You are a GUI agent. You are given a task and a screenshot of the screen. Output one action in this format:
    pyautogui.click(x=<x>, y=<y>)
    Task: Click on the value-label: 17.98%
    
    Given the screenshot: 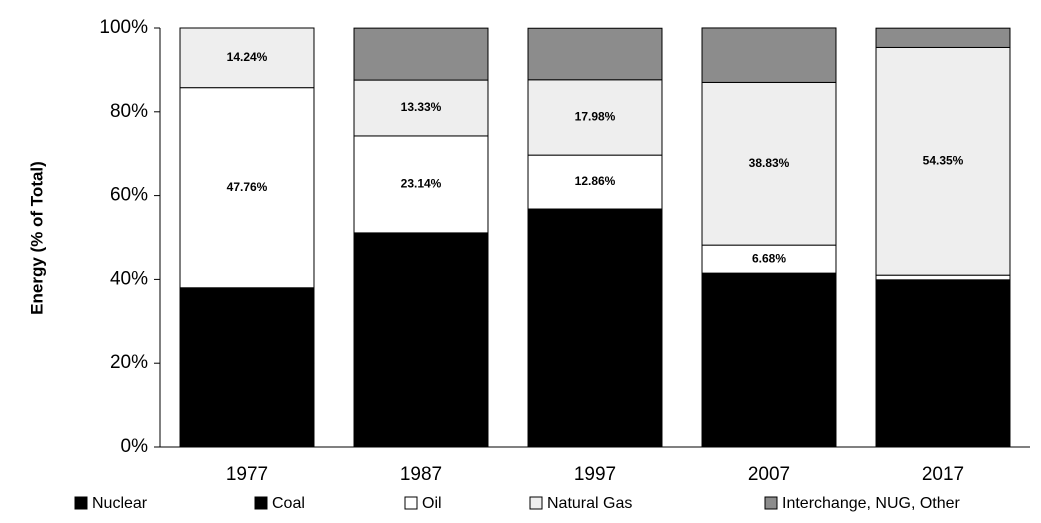 What is the action you would take?
    pyautogui.click(x=595, y=117)
    